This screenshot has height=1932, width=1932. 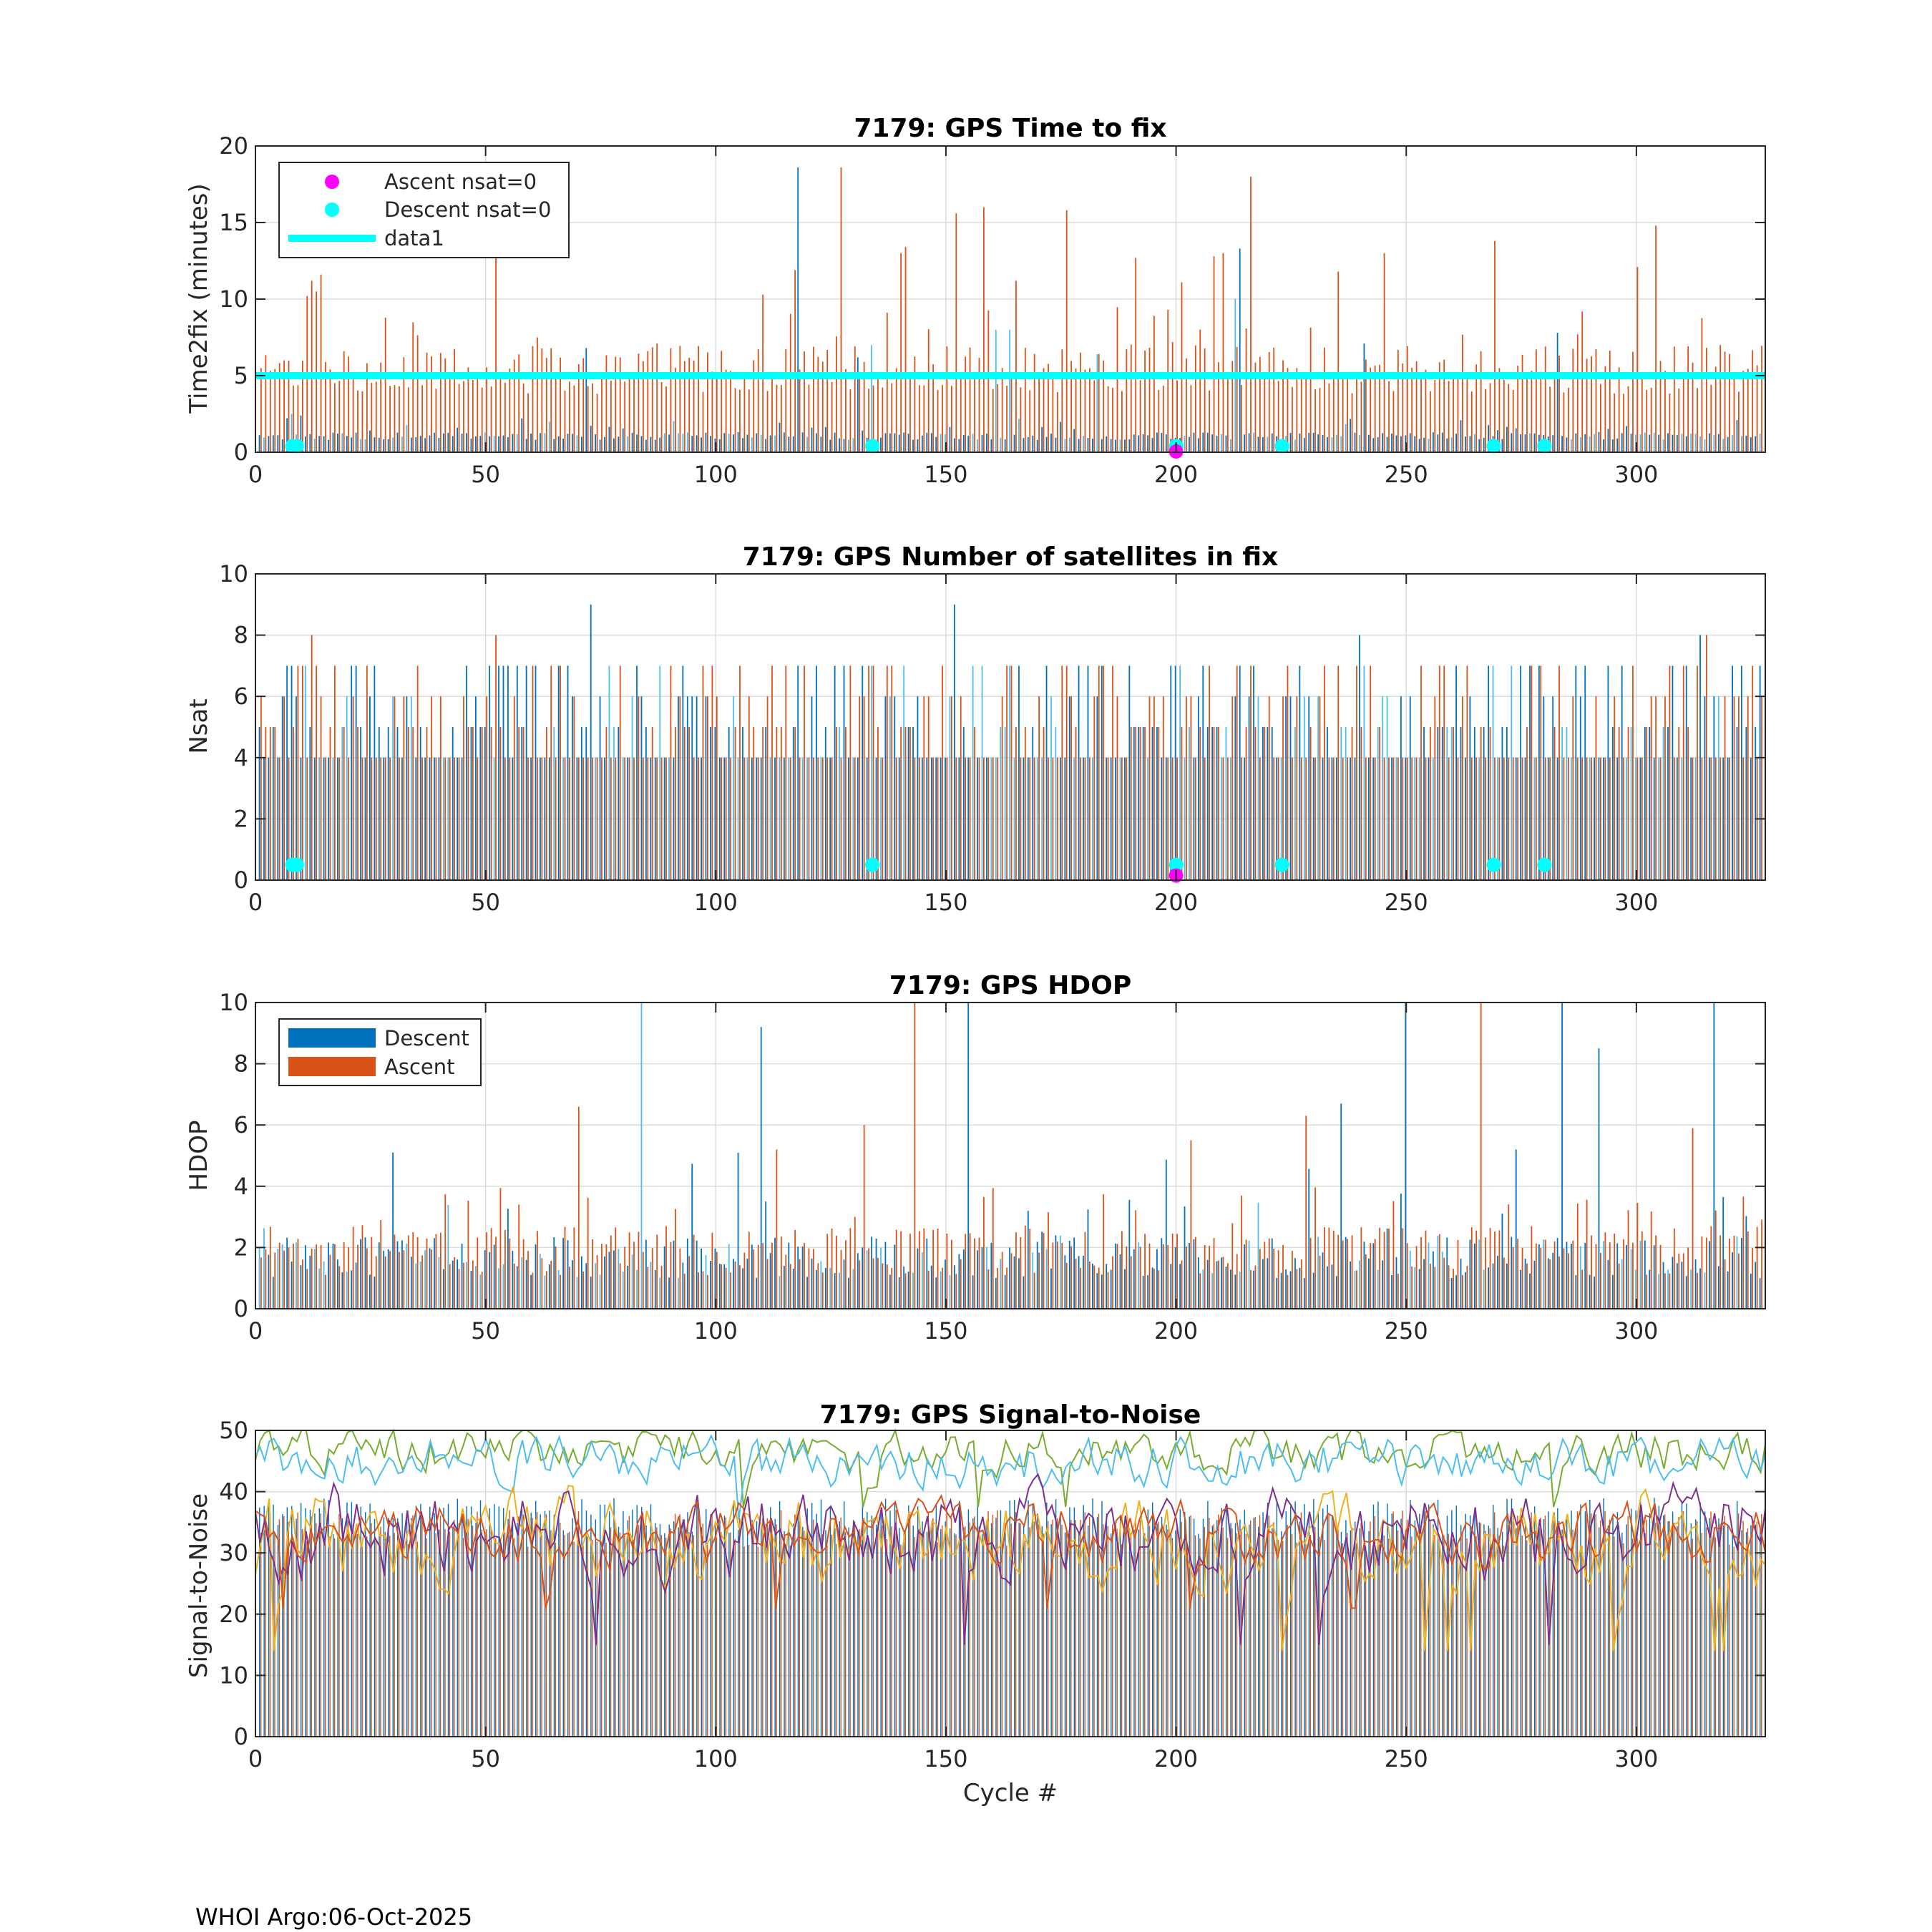 I want to click on snr-line-sat4, so click(x=1010, y=1559).